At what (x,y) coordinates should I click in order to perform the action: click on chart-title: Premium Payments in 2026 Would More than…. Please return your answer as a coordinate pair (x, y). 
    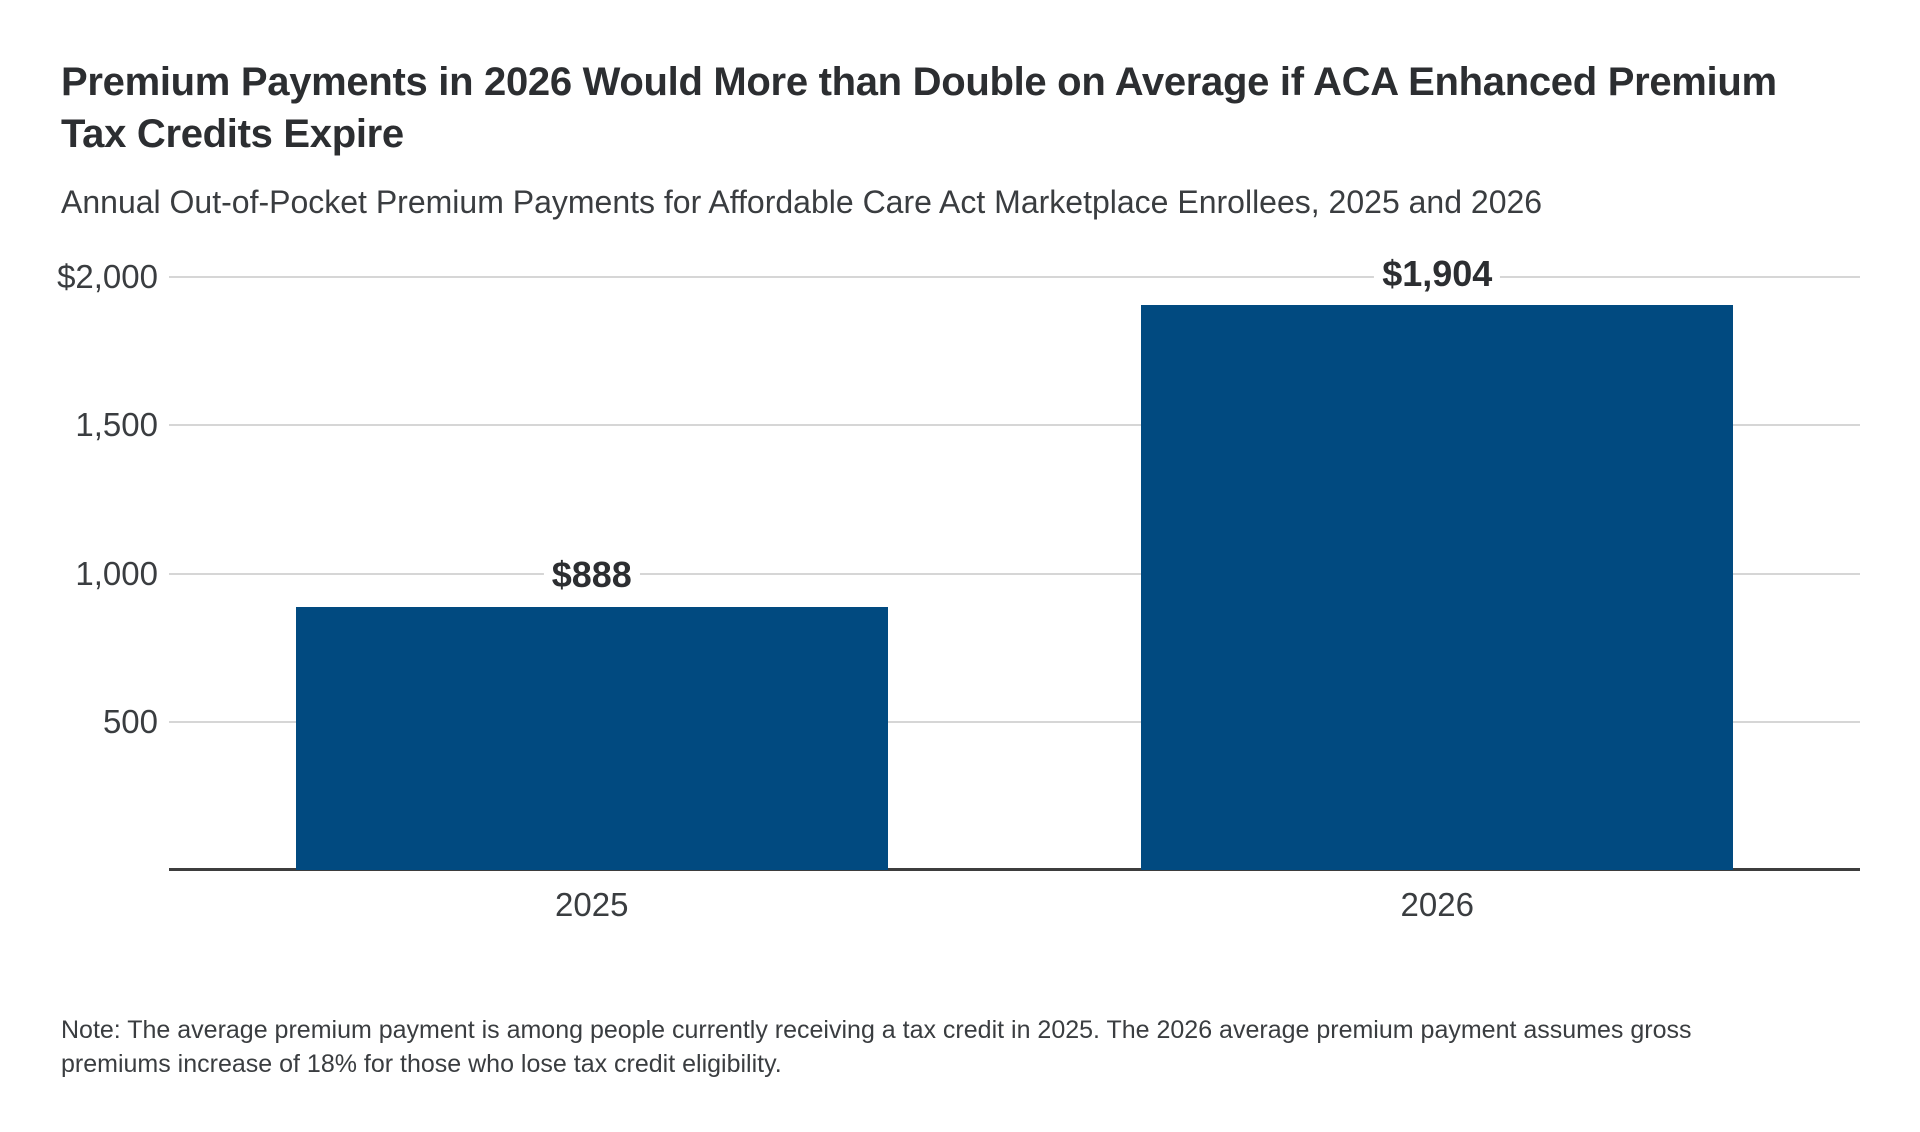
    Looking at the image, I should click on (919, 108).